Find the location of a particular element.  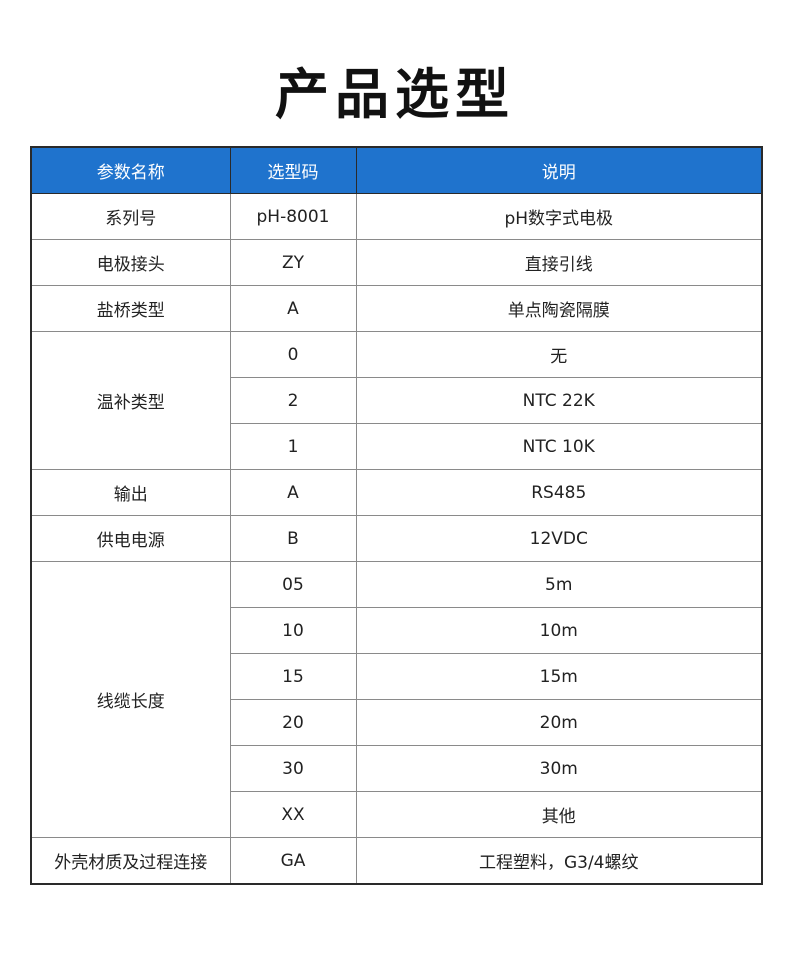

table-row: 1 NTC 10K is located at coordinates (397, 446).